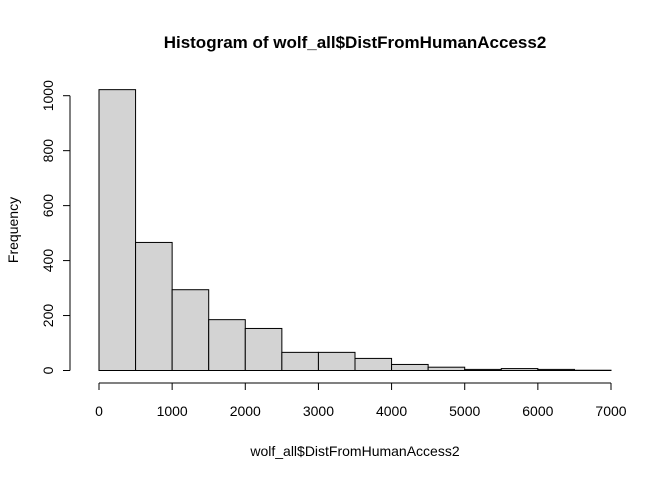  Describe the element at coordinates (361, 400) in the screenshot. I see `x-axis: 0 1000 2000 3000 4000 5000 6000 7000` at that location.